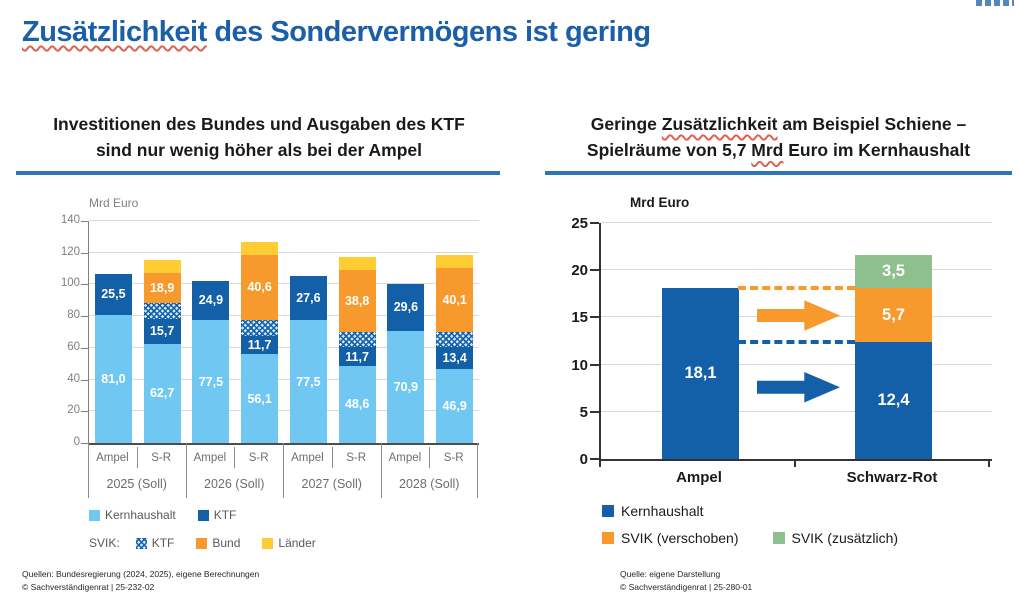  Describe the element at coordinates (308, 381) in the screenshot. I see `bar-segment-lightblue: 77,5` at that location.